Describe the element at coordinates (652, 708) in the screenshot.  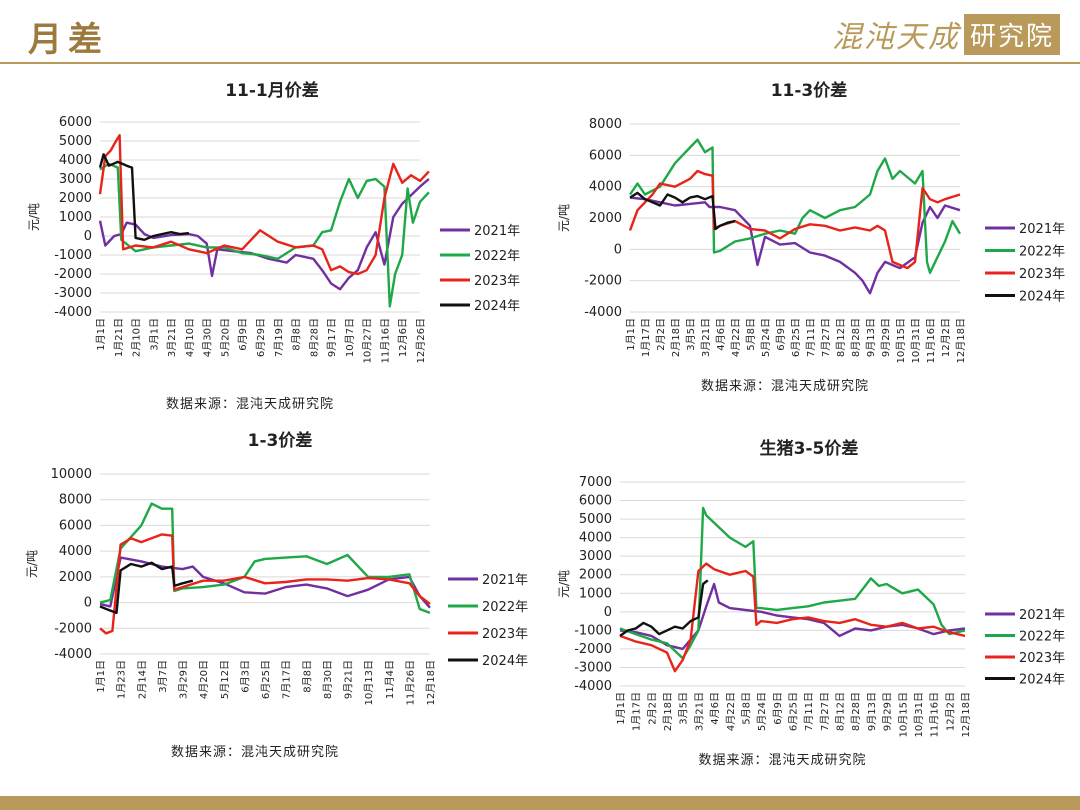
I see `x-tick-label: 2月2日` at that location.